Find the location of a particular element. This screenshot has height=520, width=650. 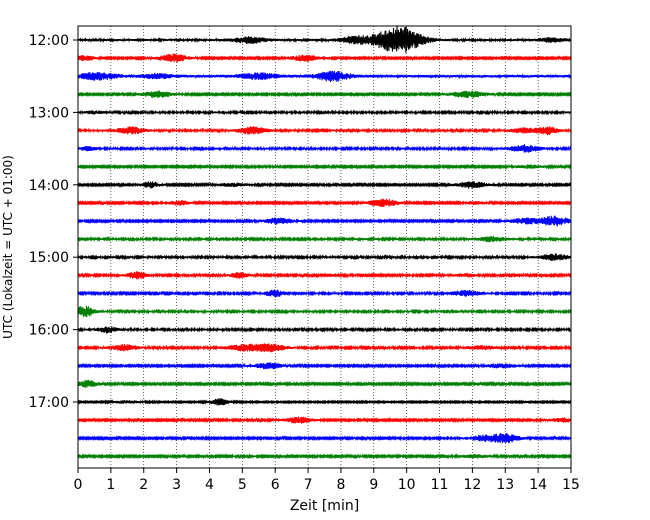

x-axis-ticks: 0 1 2 3 4 5 6 7 8 9 10 11 12 13 14 15 is located at coordinates (327, 480).